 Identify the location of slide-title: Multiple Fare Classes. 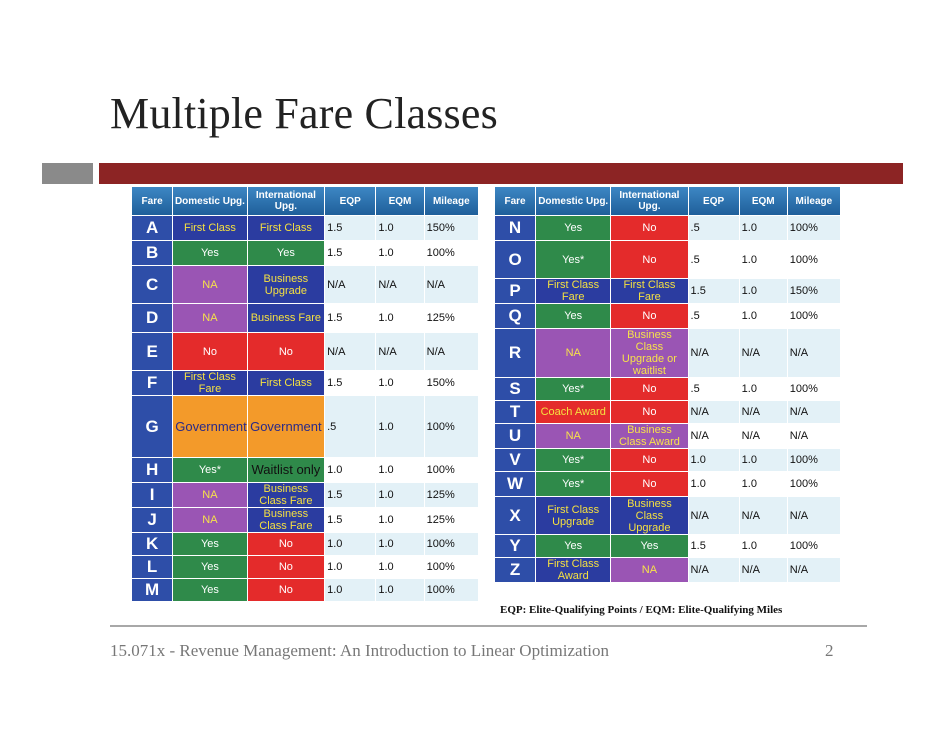
(304, 113).